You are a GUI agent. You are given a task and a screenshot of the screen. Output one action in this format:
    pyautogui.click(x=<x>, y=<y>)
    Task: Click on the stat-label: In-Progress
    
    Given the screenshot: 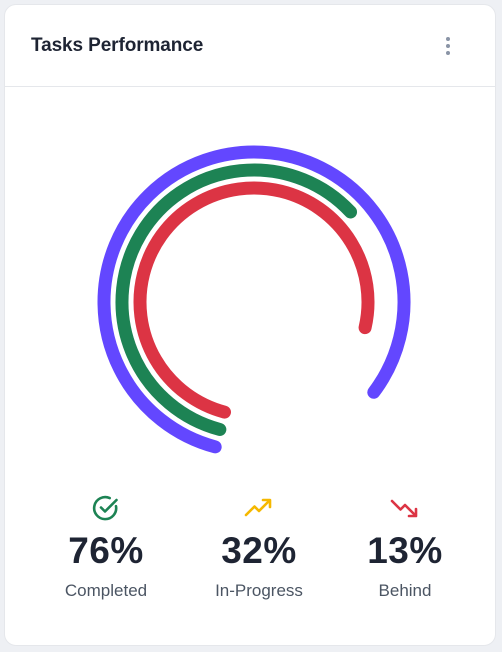 What is the action you would take?
    pyautogui.click(x=259, y=590)
    